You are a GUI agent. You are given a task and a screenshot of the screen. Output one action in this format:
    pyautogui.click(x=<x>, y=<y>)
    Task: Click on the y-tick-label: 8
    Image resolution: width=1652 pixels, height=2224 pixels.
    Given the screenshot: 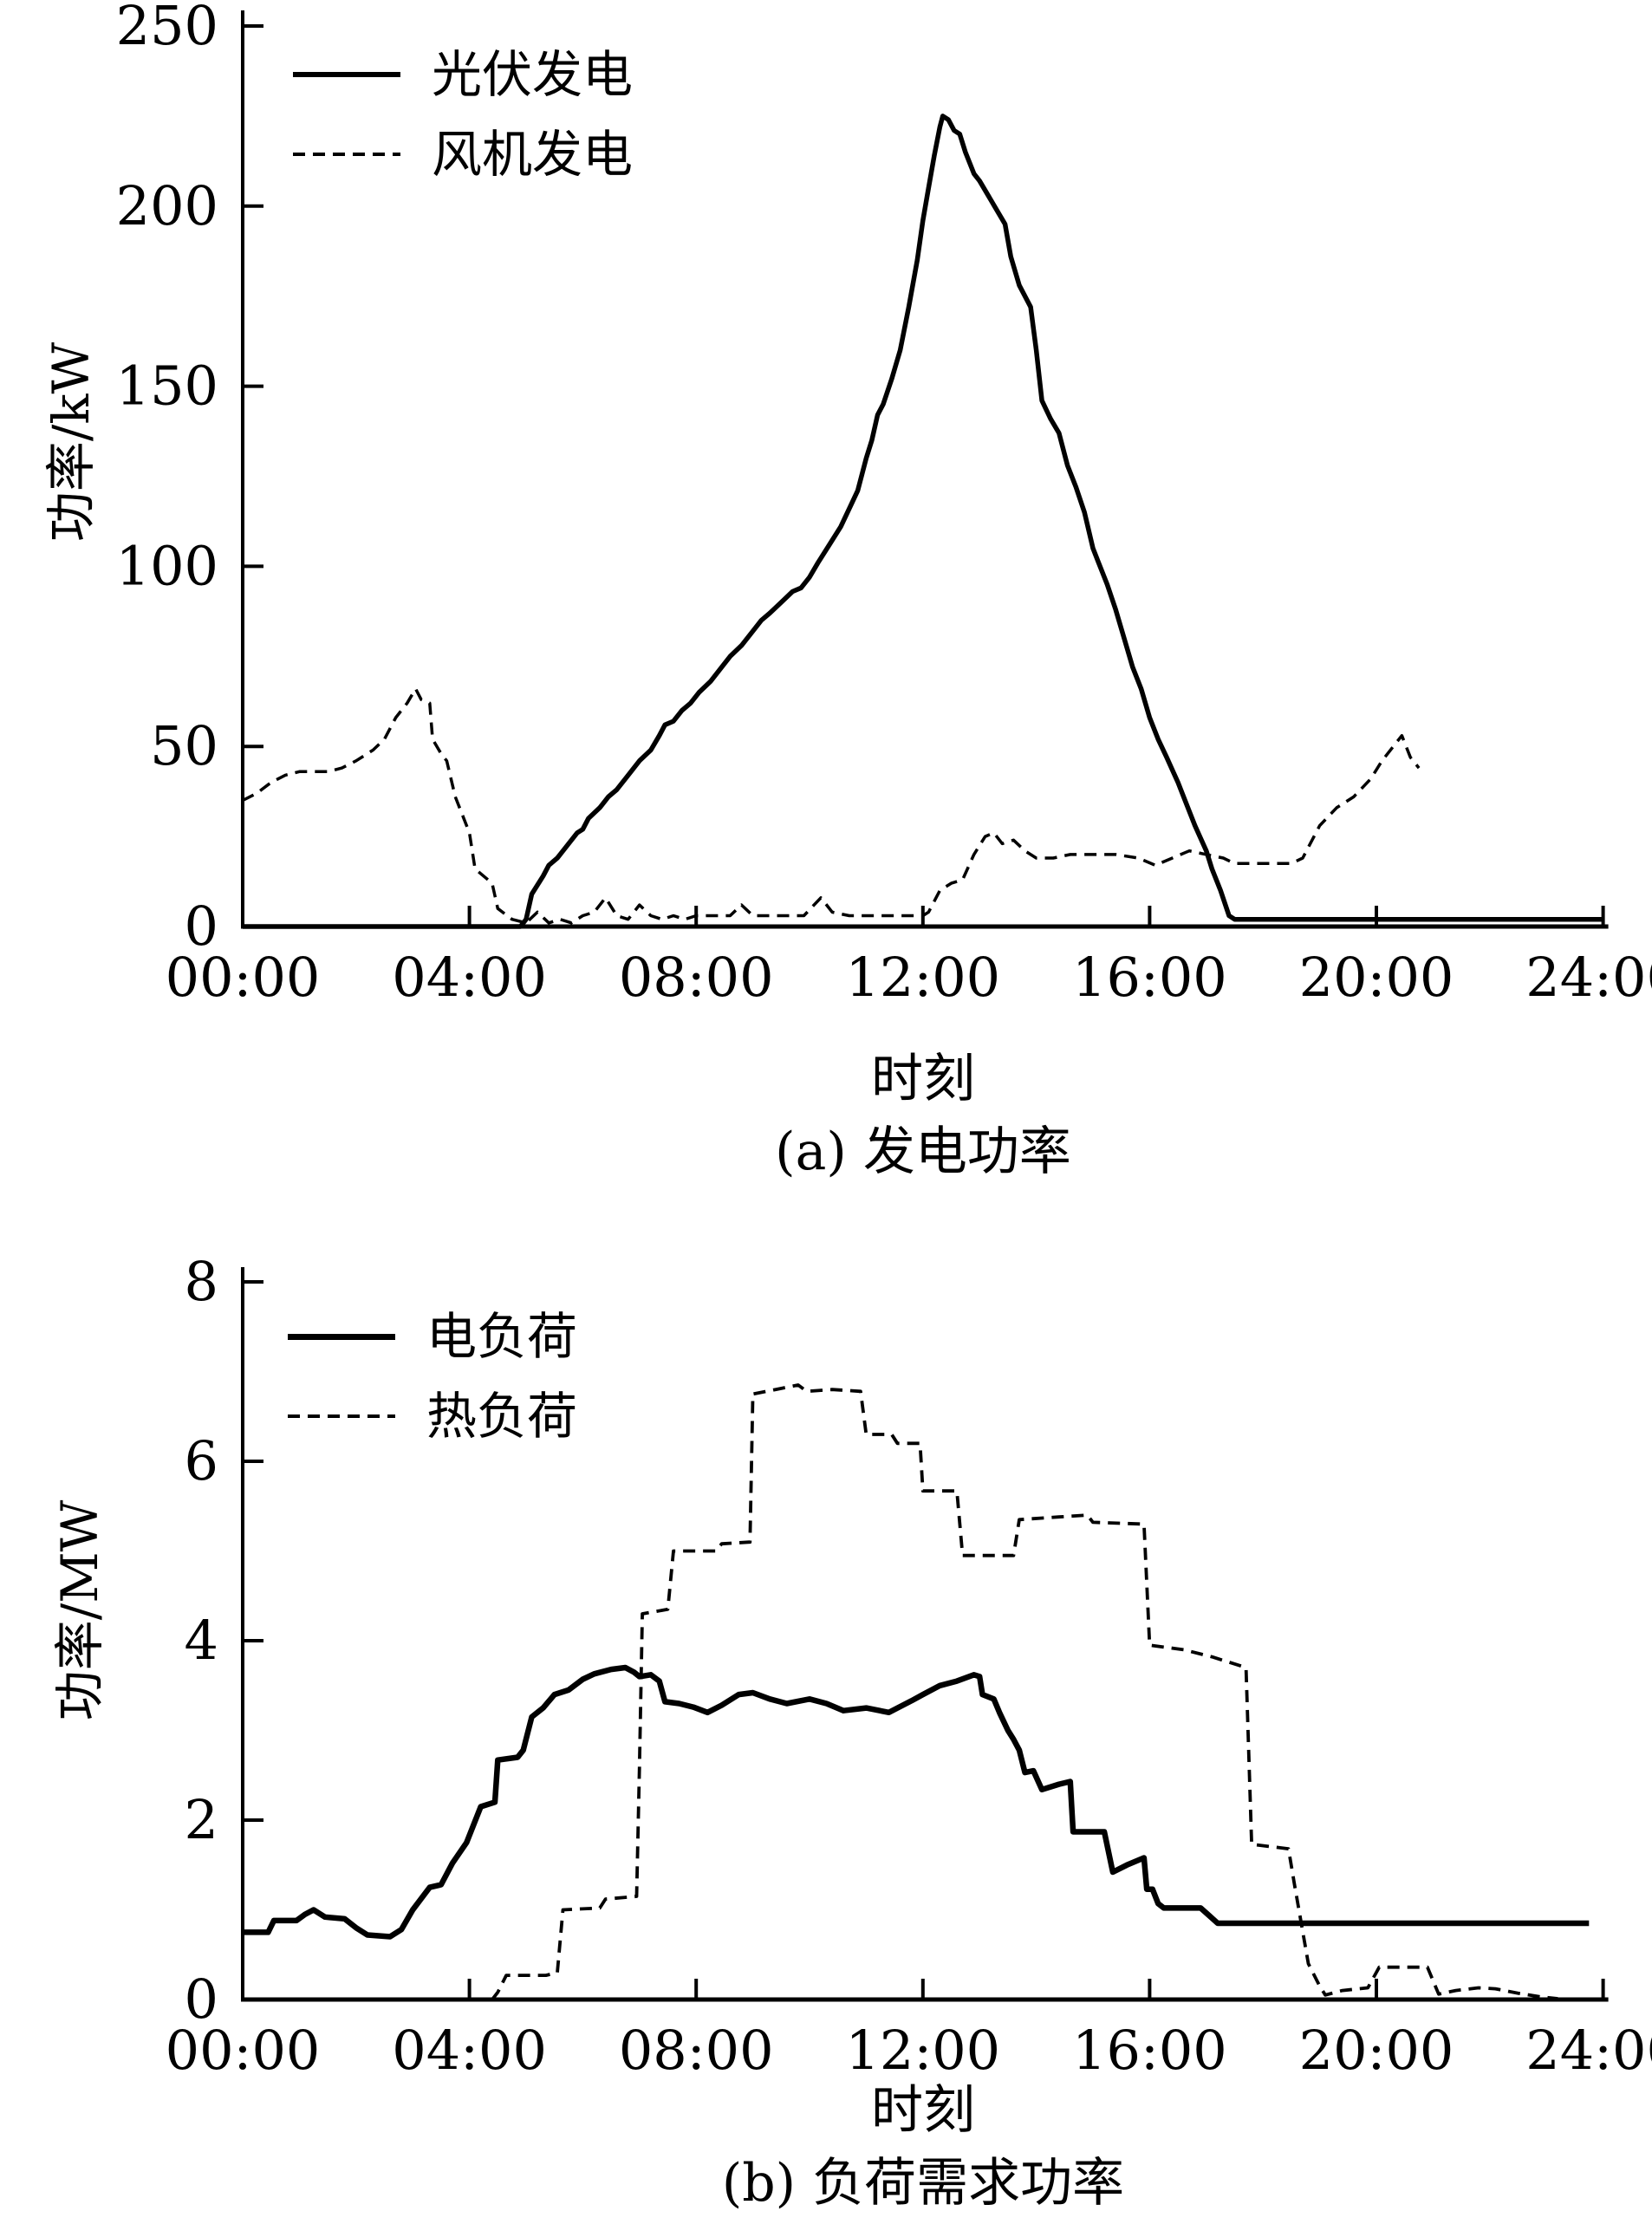 What is the action you would take?
    pyautogui.click(x=201, y=1282)
    